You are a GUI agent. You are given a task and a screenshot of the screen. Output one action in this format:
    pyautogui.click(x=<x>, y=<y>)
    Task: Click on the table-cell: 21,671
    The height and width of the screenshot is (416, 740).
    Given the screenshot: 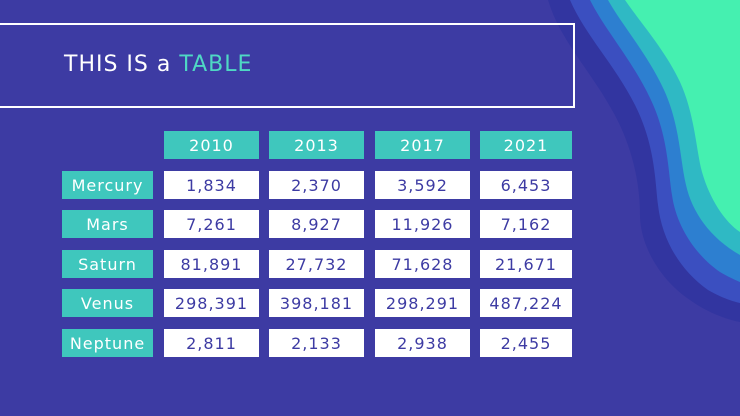 What is the action you would take?
    pyautogui.click(x=526, y=264)
    